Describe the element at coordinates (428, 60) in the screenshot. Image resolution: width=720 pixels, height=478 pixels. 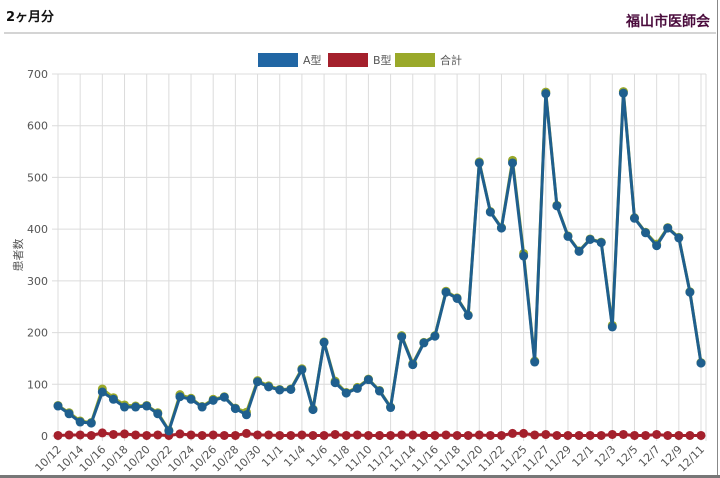
I see `legend-item: 合計` at that location.